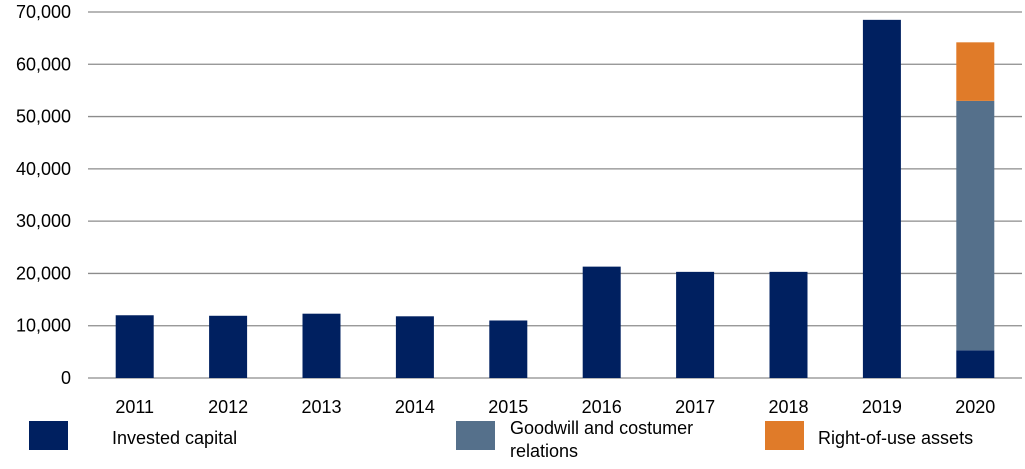  Describe the element at coordinates (601, 439) in the screenshot. I see `legend-label: Goodwill and costumer relations` at that location.